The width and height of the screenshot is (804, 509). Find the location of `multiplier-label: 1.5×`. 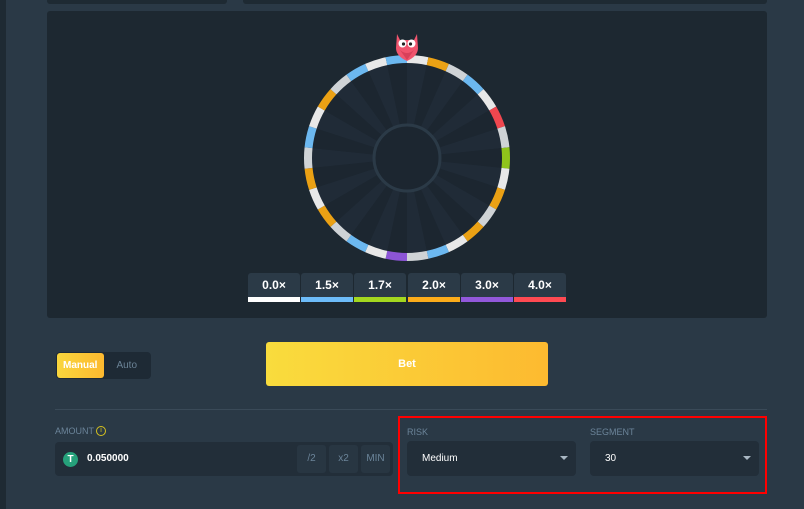

multiplier-label: 1.5× is located at coordinates (327, 285).